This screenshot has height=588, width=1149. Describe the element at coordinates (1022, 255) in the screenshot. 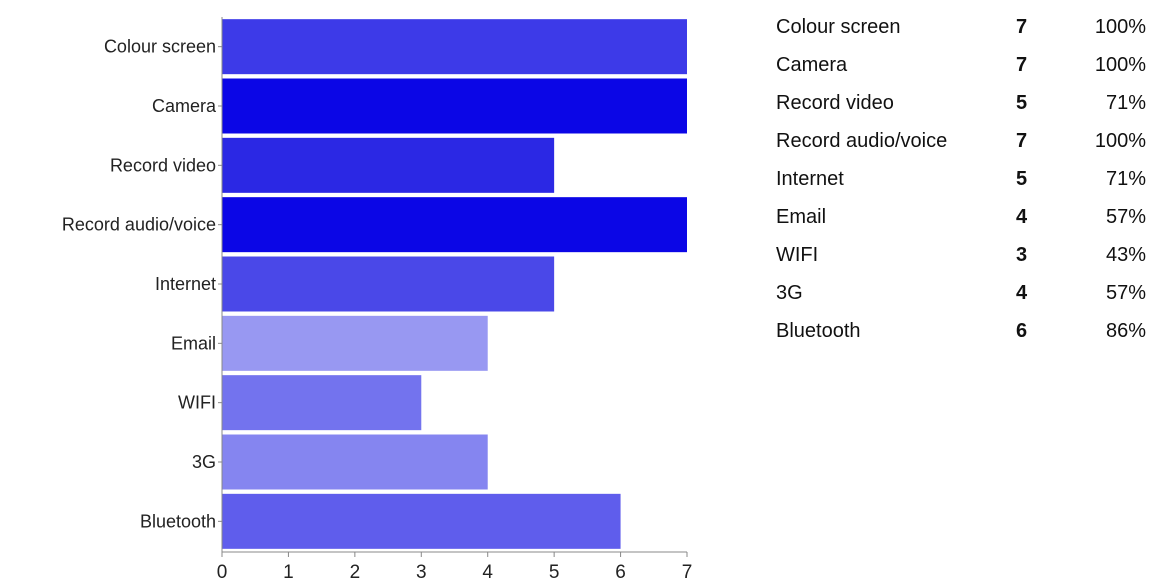

I see `summary-count: 3` at that location.